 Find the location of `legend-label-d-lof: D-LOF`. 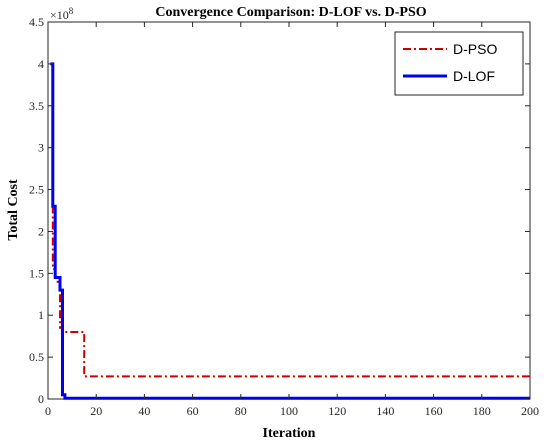

legend-label-d-lof: D-LOF is located at coordinates (474, 76).